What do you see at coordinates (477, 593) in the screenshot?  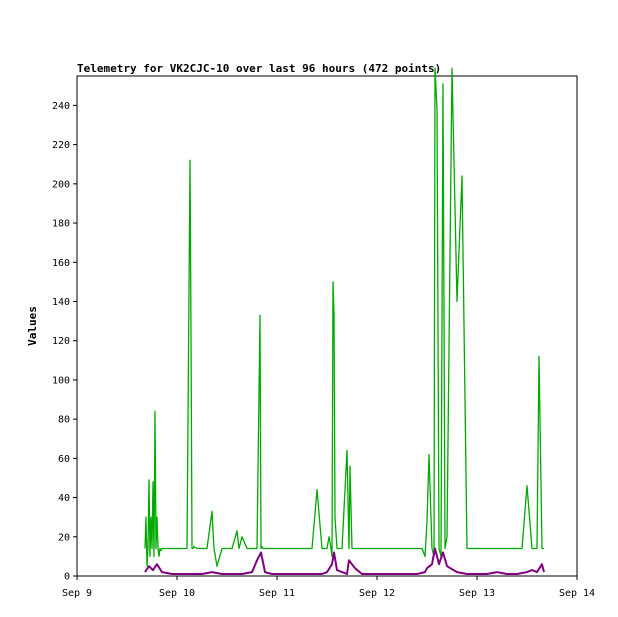 I see `x-tick-label: Sep 13` at bounding box center [477, 593].